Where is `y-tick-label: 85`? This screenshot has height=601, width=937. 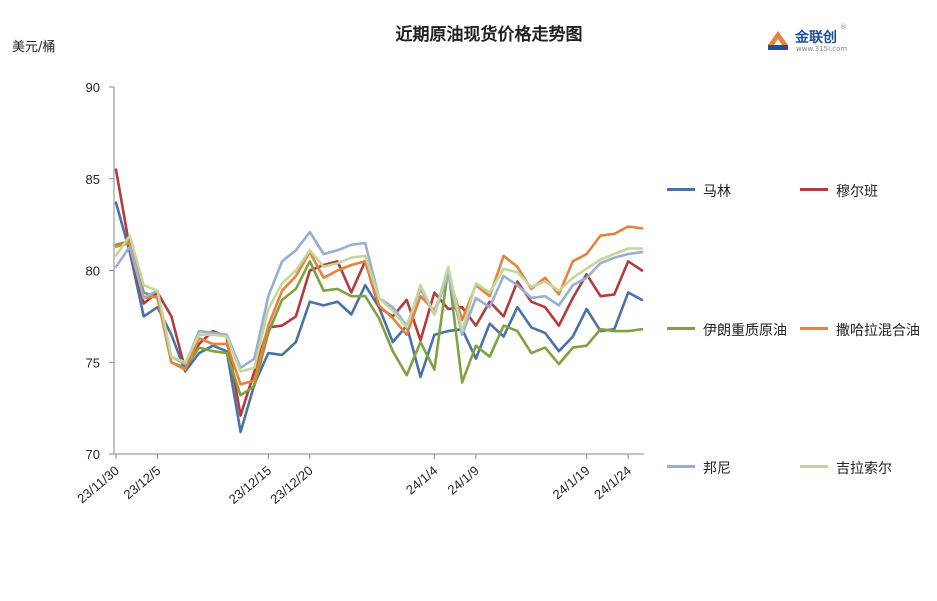 y-tick-label: 85 is located at coordinates (93, 179).